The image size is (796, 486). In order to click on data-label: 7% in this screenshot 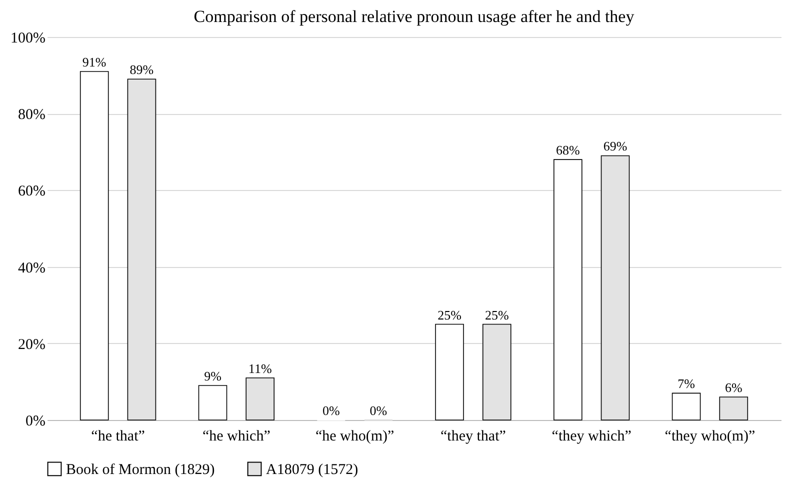, I will do `click(687, 384)`.